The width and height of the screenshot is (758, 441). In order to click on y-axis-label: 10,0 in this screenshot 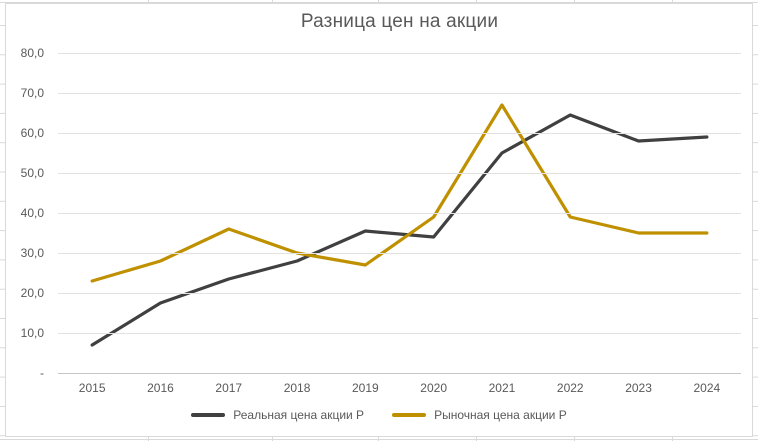, I will do `click(32, 333)`.